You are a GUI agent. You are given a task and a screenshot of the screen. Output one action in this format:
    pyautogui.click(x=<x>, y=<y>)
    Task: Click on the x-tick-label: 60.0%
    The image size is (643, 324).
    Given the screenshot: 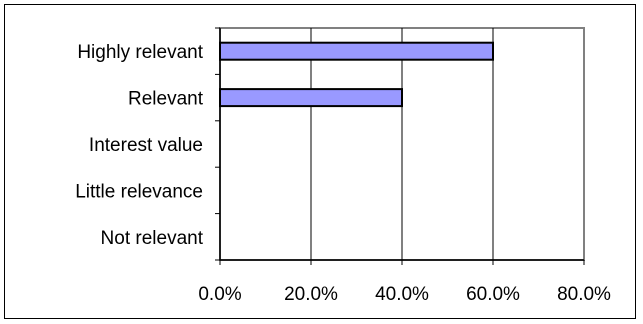 What is the action you would take?
    pyautogui.click(x=493, y=294)
    